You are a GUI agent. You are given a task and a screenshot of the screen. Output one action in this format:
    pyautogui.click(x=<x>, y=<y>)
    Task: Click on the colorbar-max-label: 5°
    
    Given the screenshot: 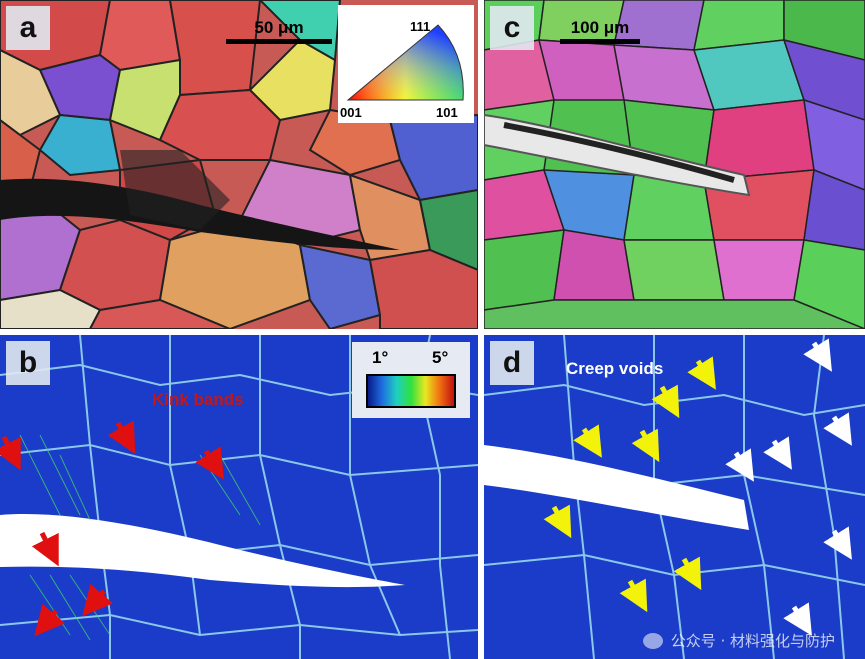 What is the action you would take?
    pyautogui.click(x=440, y=357)
    